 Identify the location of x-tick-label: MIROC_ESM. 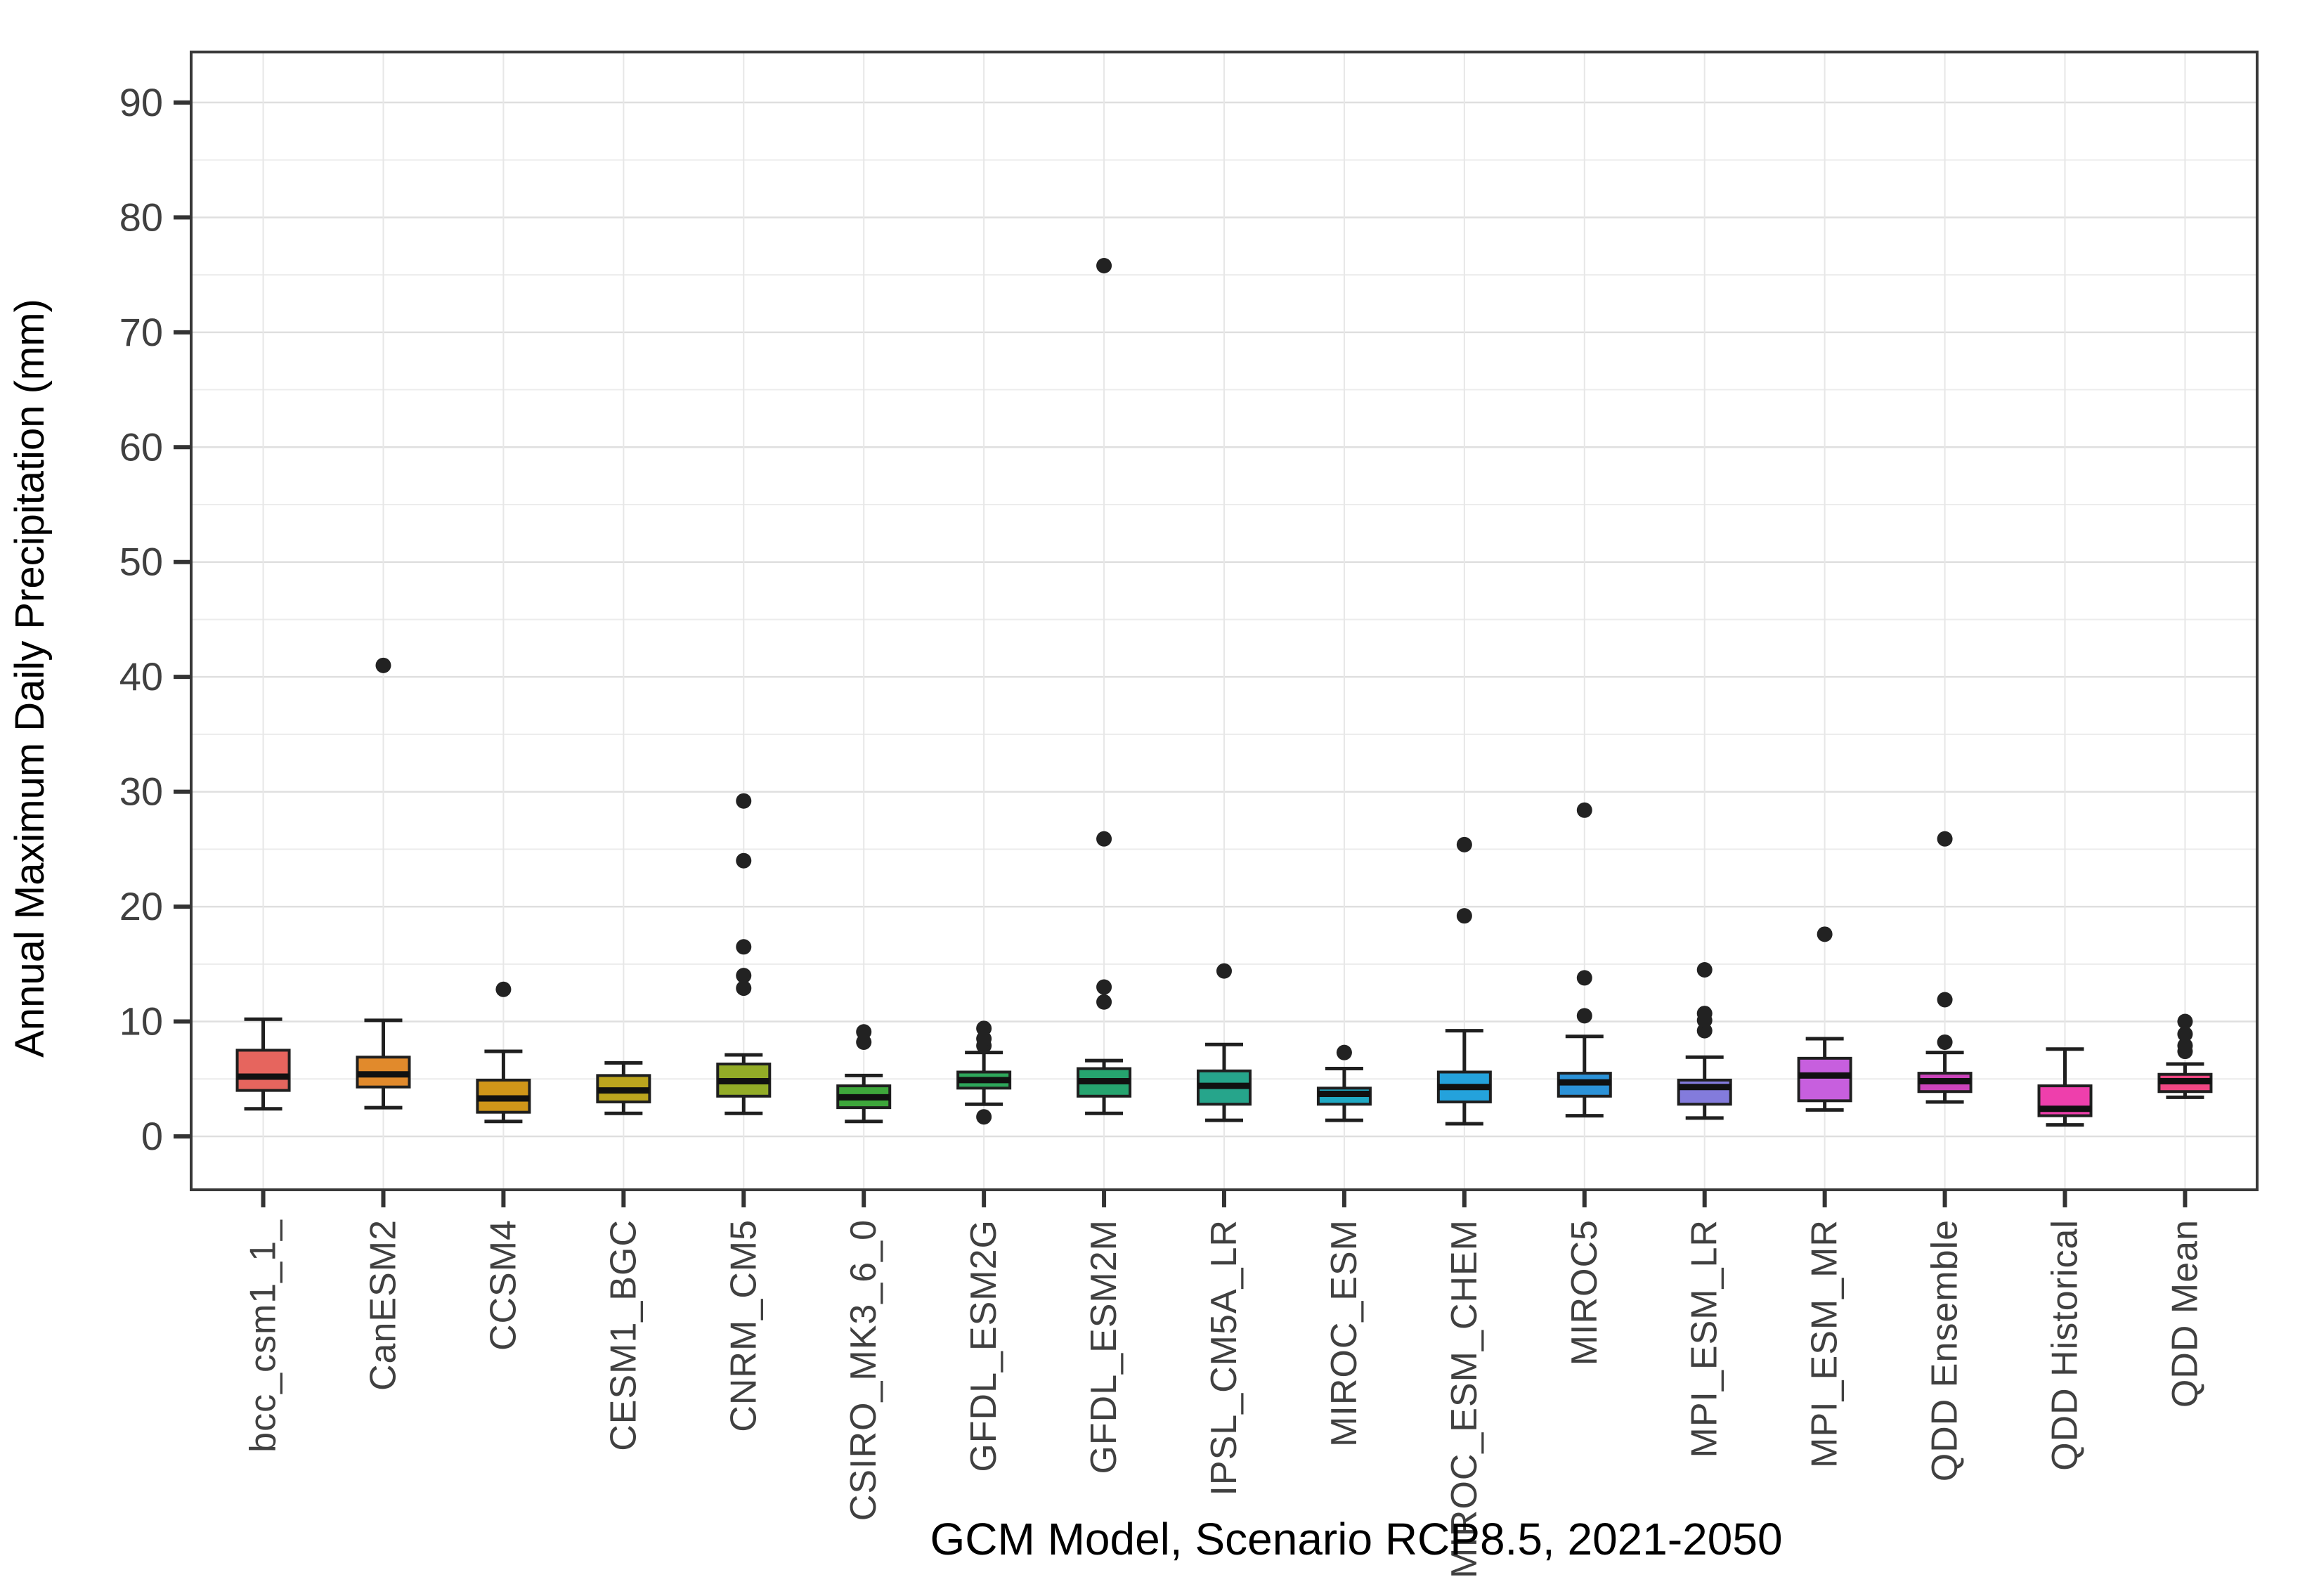
(1344, 1333).